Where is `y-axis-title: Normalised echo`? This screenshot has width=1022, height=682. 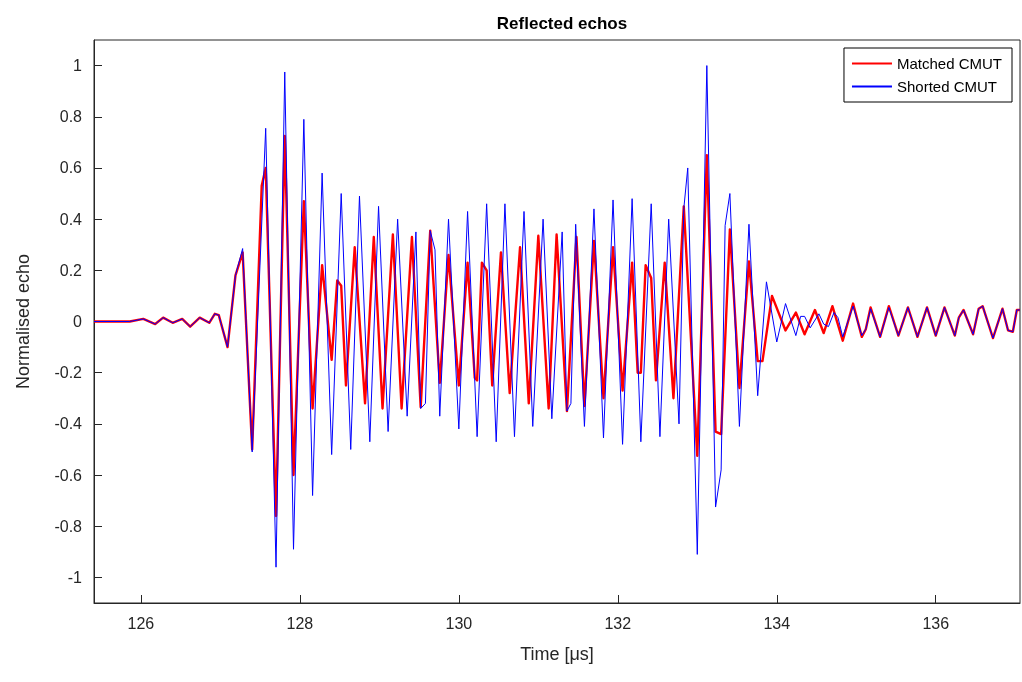
y-axis-title: Normalised echo is located at coordinates (23, 321).